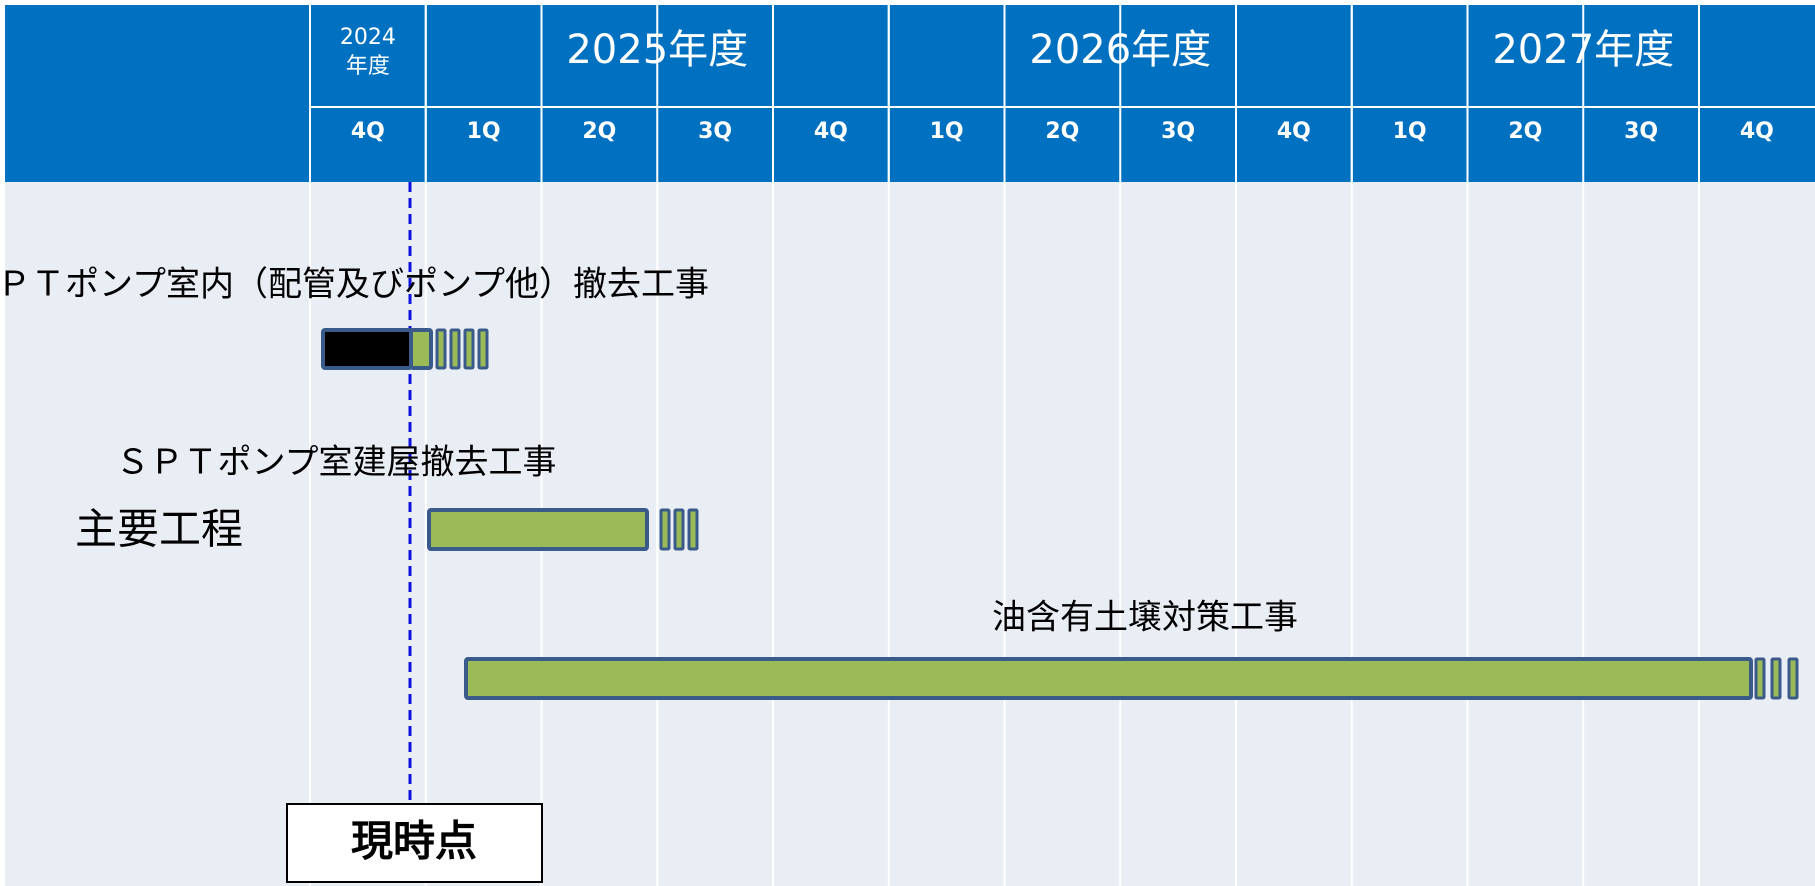  Describe the element at coordinates (336, 463) in the screenshot. I see `task-label: ＳＰＴポンプ室建屋撤去工事` at that location.